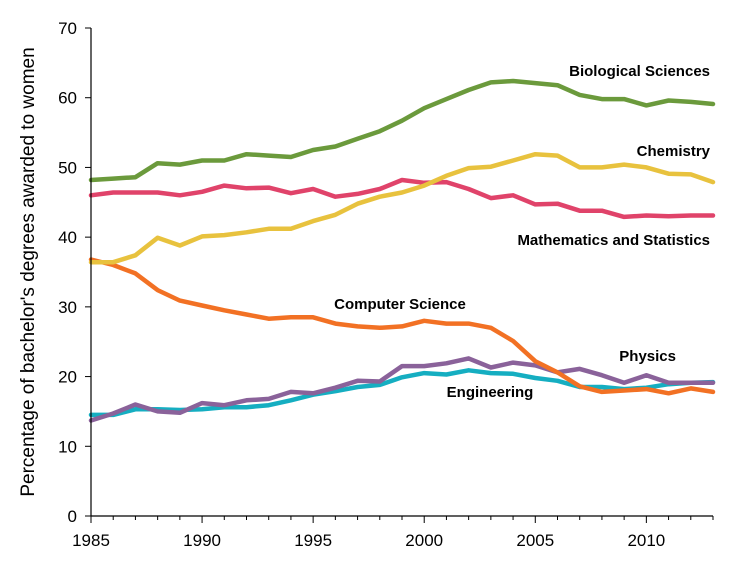  I want to click on series-label-chemistry: Chemistry, so click(674, 151).